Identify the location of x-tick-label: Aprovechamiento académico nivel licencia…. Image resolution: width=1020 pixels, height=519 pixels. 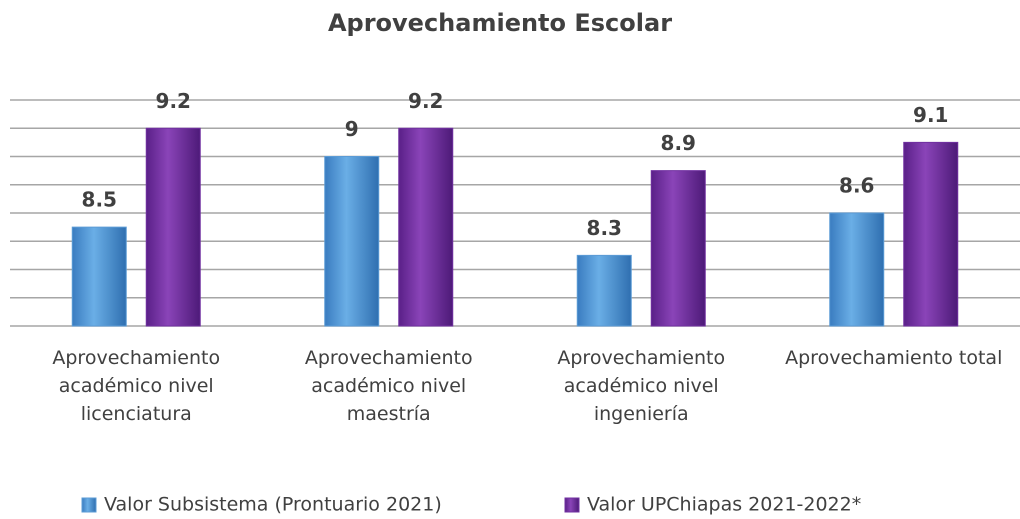
(136, 386).